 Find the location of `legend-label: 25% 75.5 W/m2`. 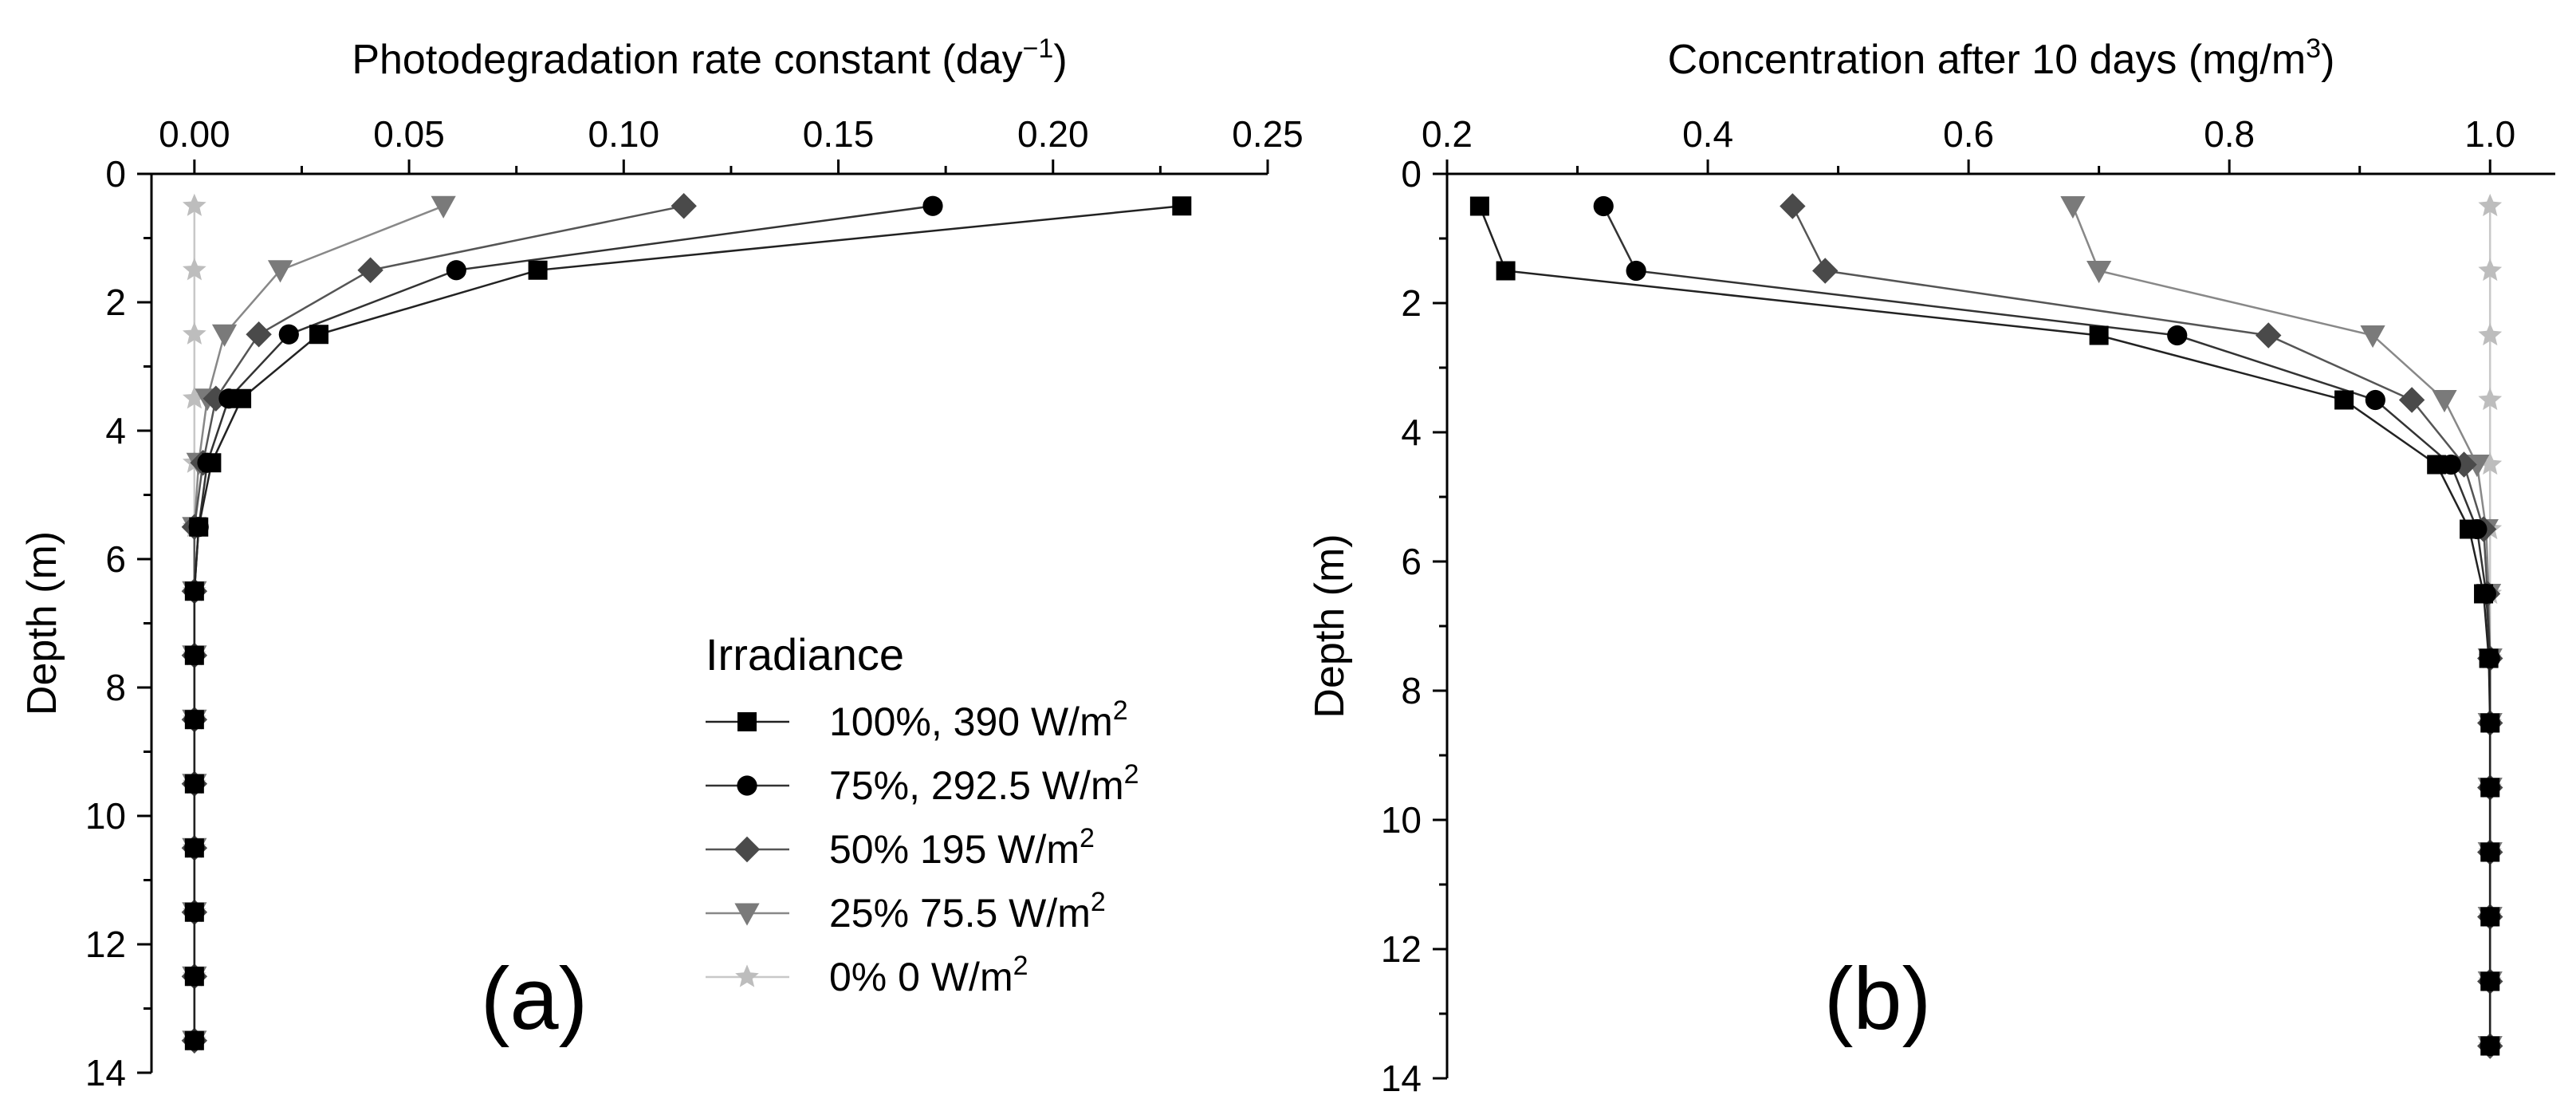

legend-label: 25% 75.5 W/m2 is located at coordinates (967, 912).